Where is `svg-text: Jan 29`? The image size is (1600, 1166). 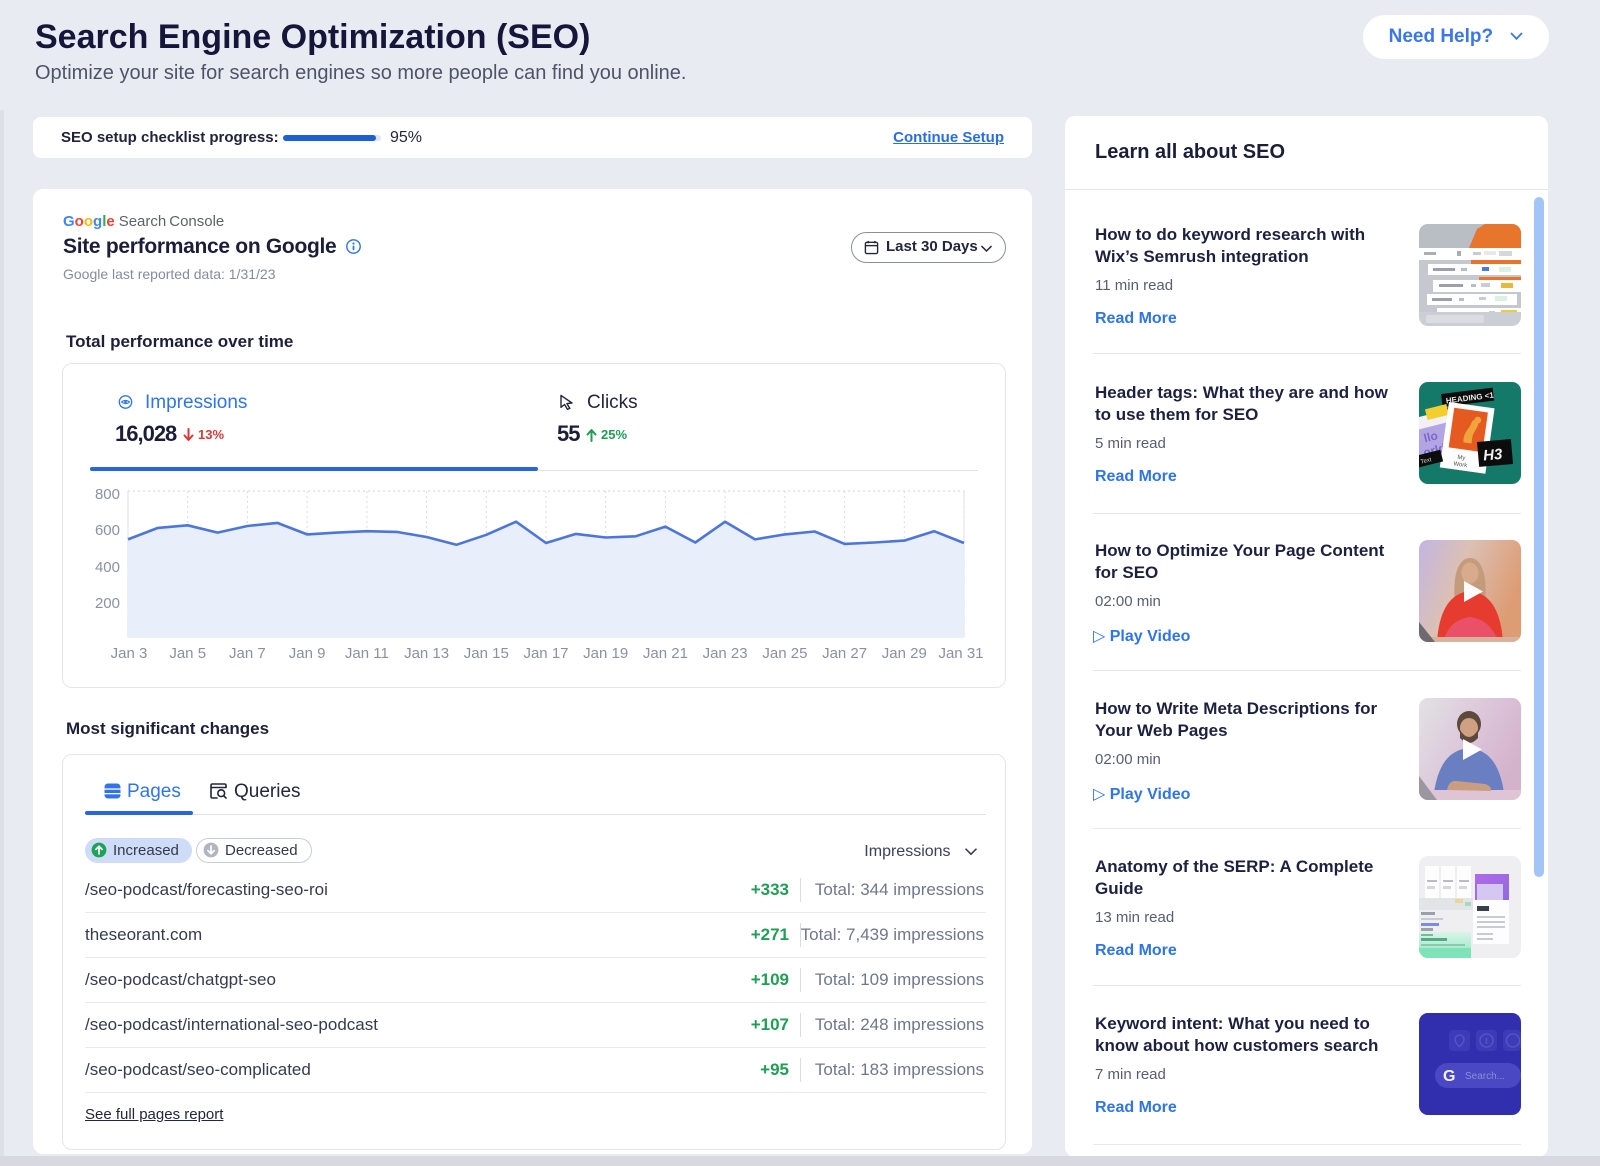
svg-text: Jan 29 is located at coordinates (904, 653).